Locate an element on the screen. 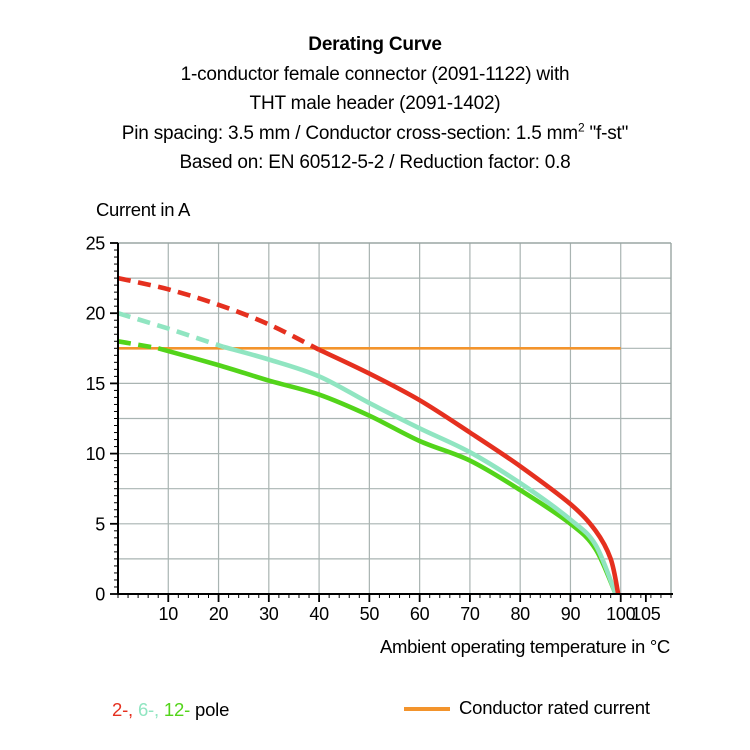 This screenshot has width=750, height=750. y-tick-label-25: 25 is located at coordinates (96, 244).